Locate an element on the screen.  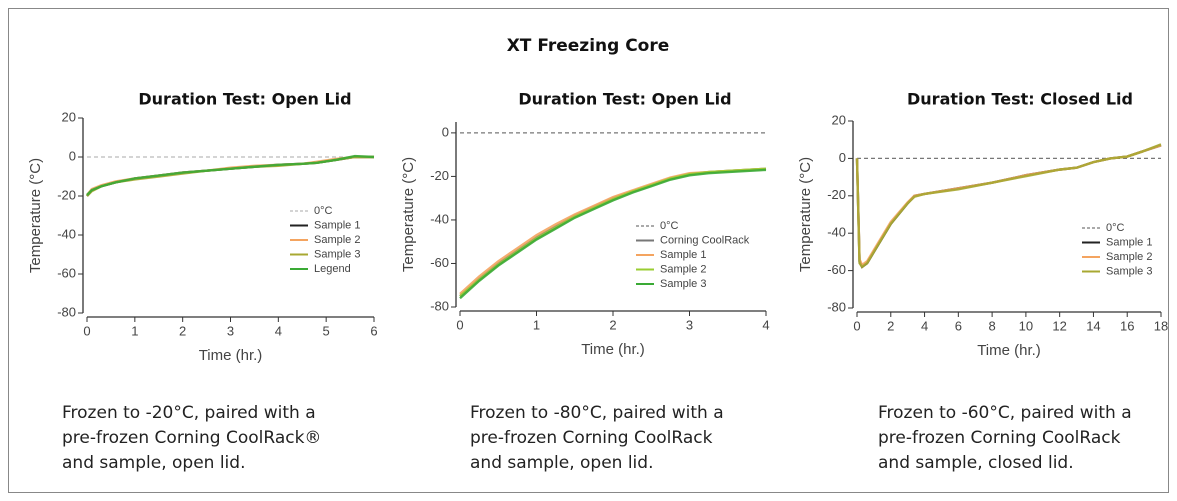
caption-line: and sample, closed lid. is located at coordinates (976, 463).